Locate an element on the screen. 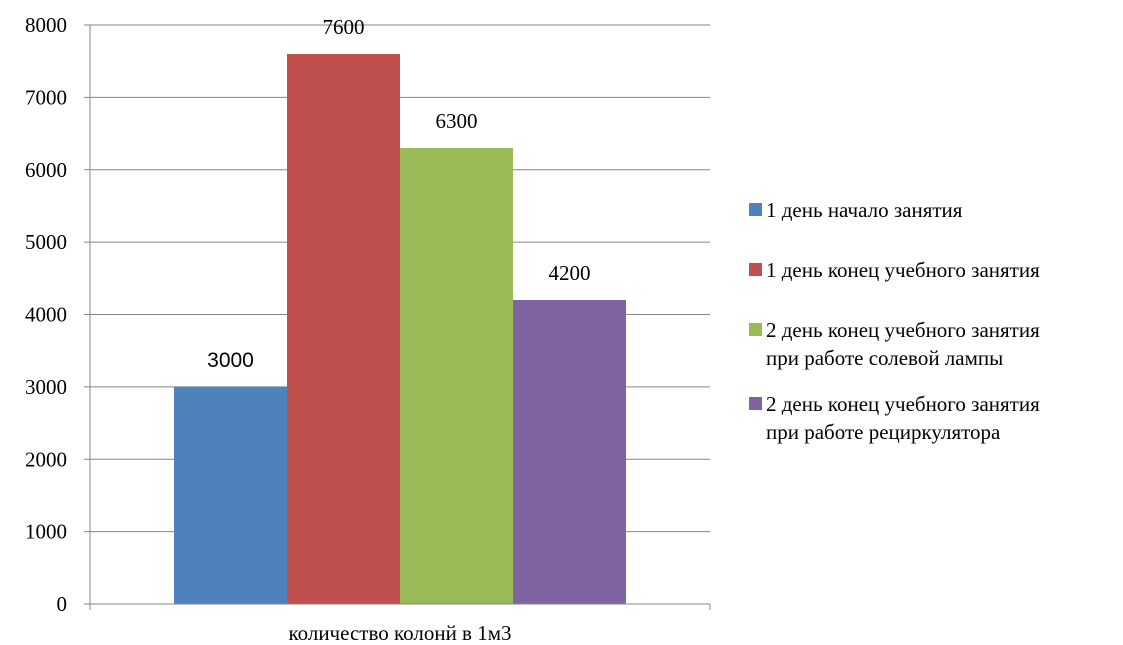 The image size is (1123, 645). y-tick-label: 0 is located at coordinates (62, 604).